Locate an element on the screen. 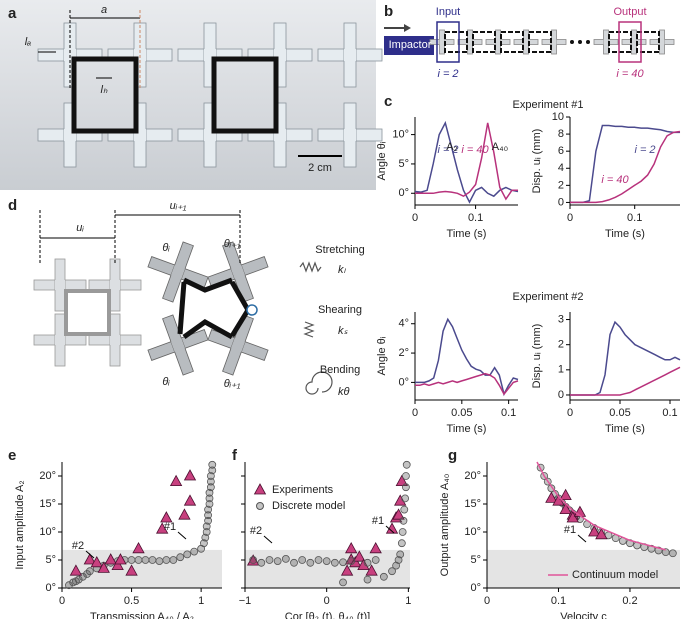 The image size is (688, 619). y-tick-label: 0 is located at coordinates (561, 202).